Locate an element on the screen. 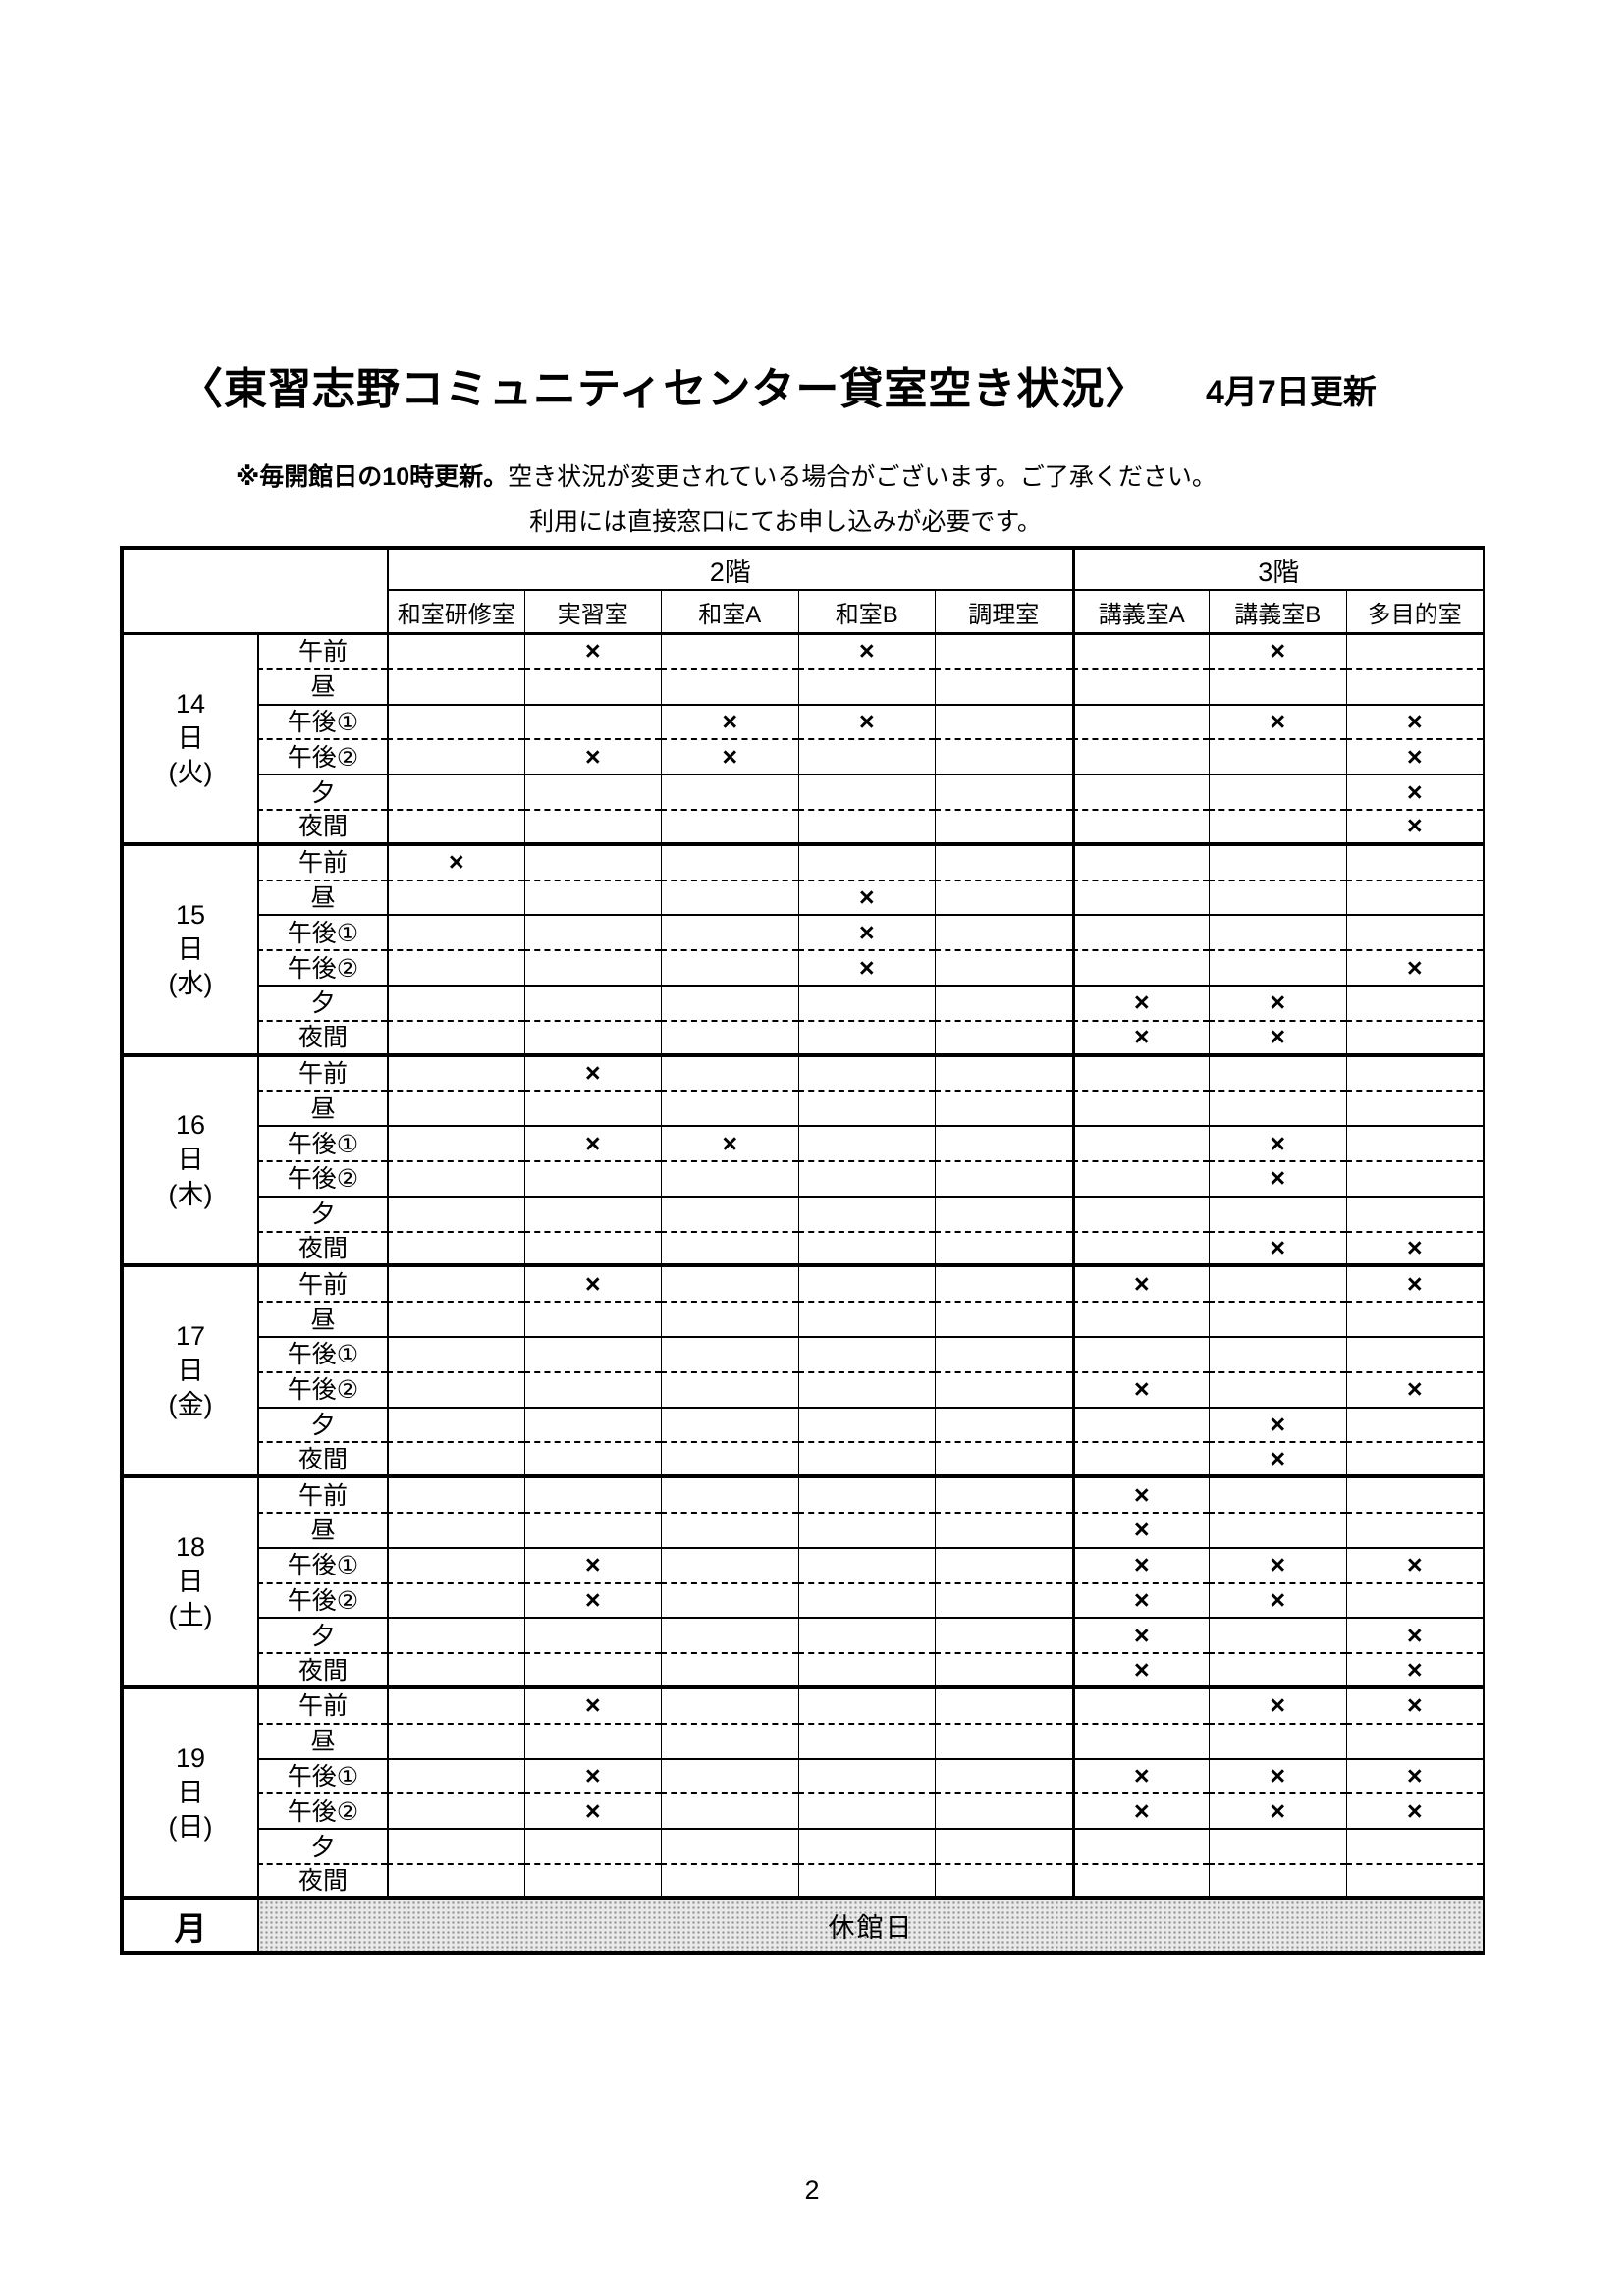  time-slot-cell: 夜間 is located at coordinates (322, 1461).